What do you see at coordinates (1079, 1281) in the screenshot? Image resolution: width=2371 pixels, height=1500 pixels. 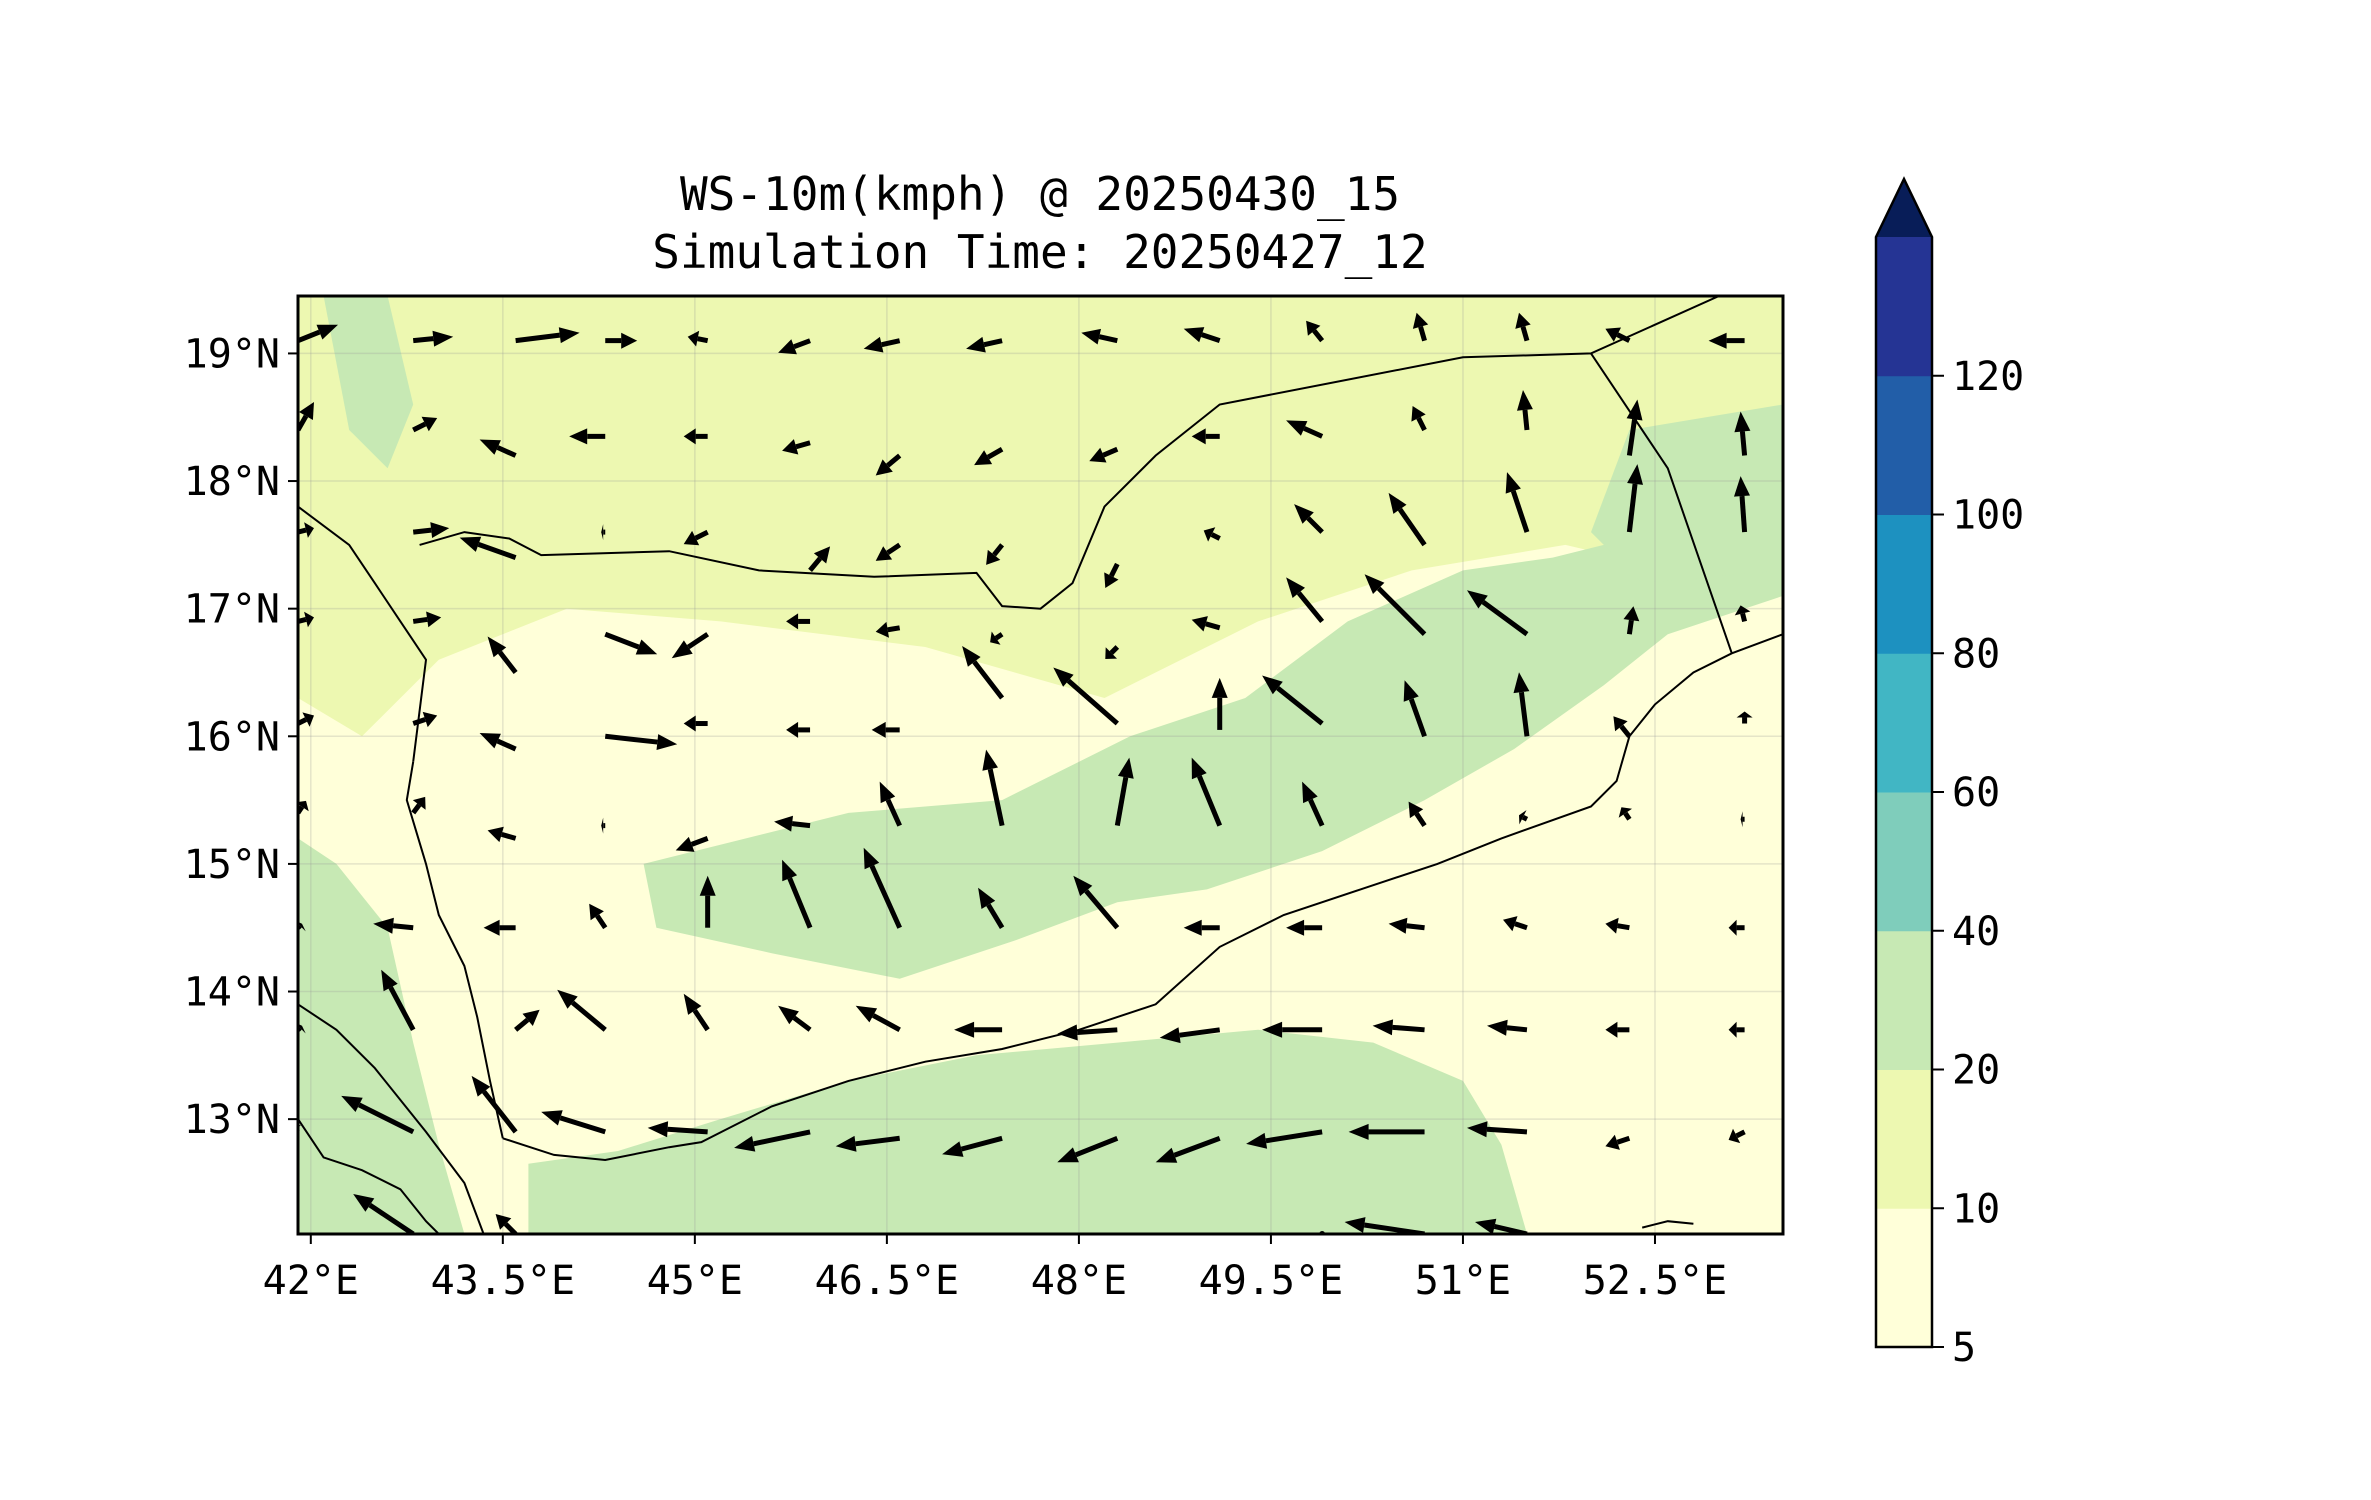 I see `x-tick-label: 48°E` at bounding box center [1079, 1281].